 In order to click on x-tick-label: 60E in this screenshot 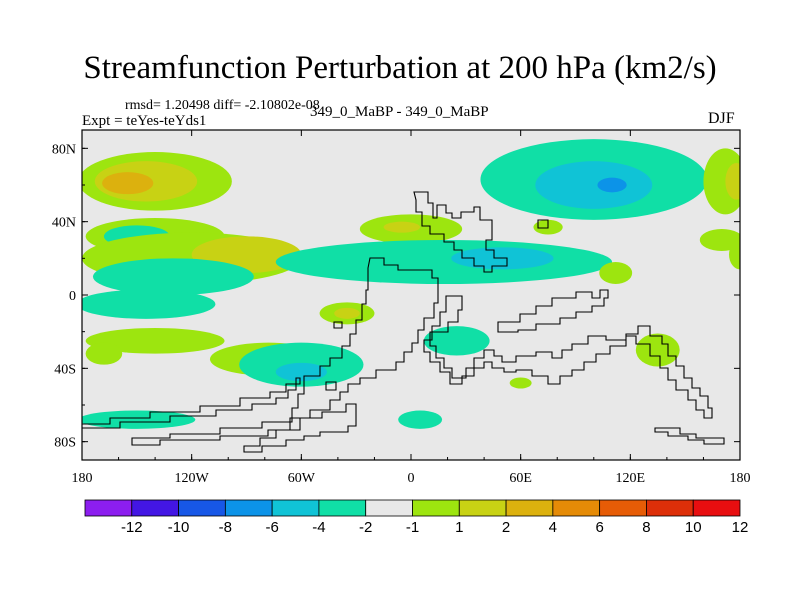, I will do `click(520, 478)`.